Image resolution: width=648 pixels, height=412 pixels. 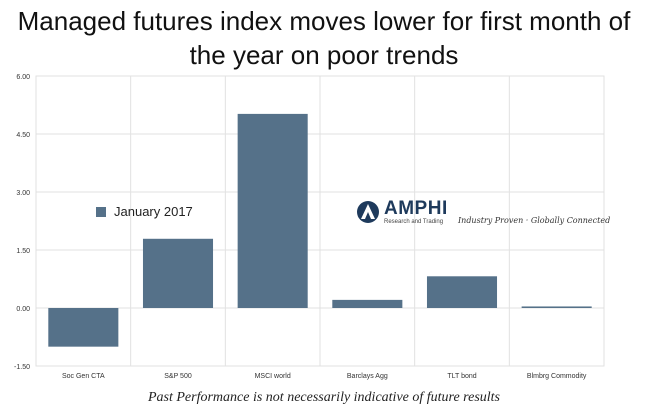 I want to click on legend: January 2017, so click(x=144, y=211).